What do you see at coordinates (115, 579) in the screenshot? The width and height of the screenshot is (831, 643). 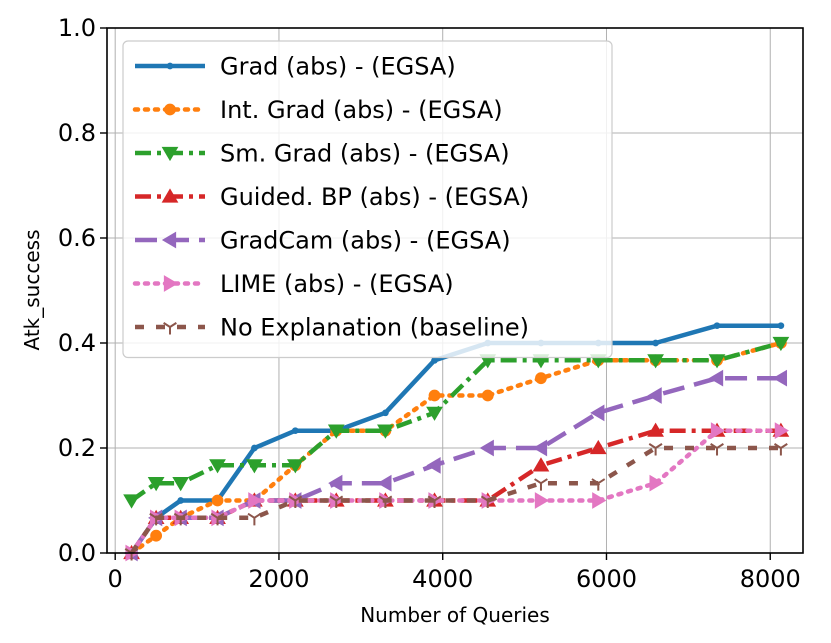 I see `x-tick-label: 0` at bounding box center [115, 579].